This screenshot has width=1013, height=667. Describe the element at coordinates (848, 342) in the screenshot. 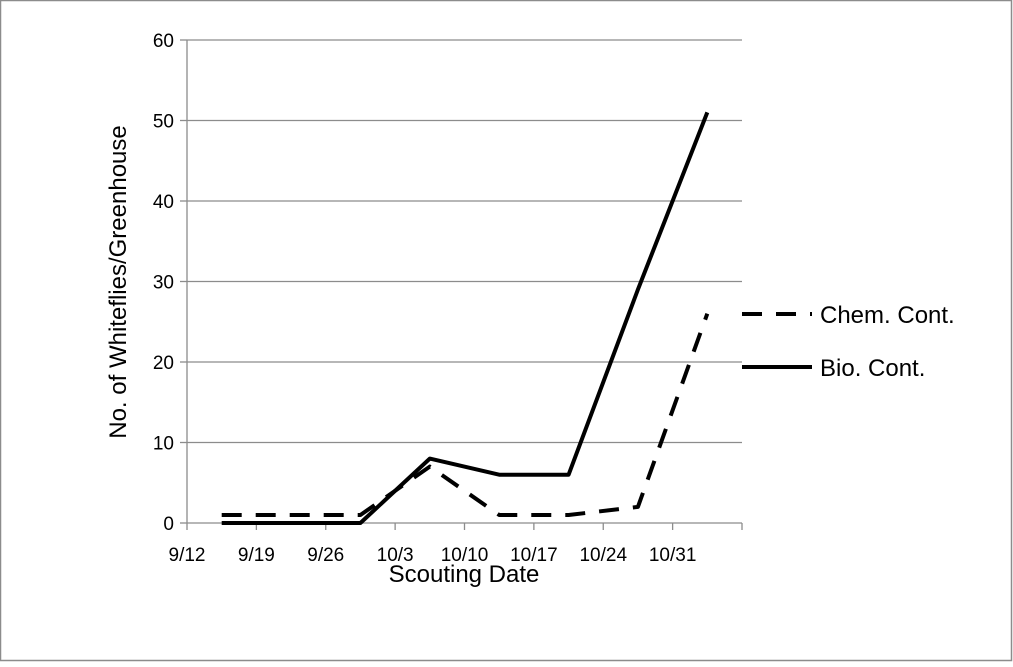

I see `legend: Chem. Cont. Bio. Cont.` at that location.